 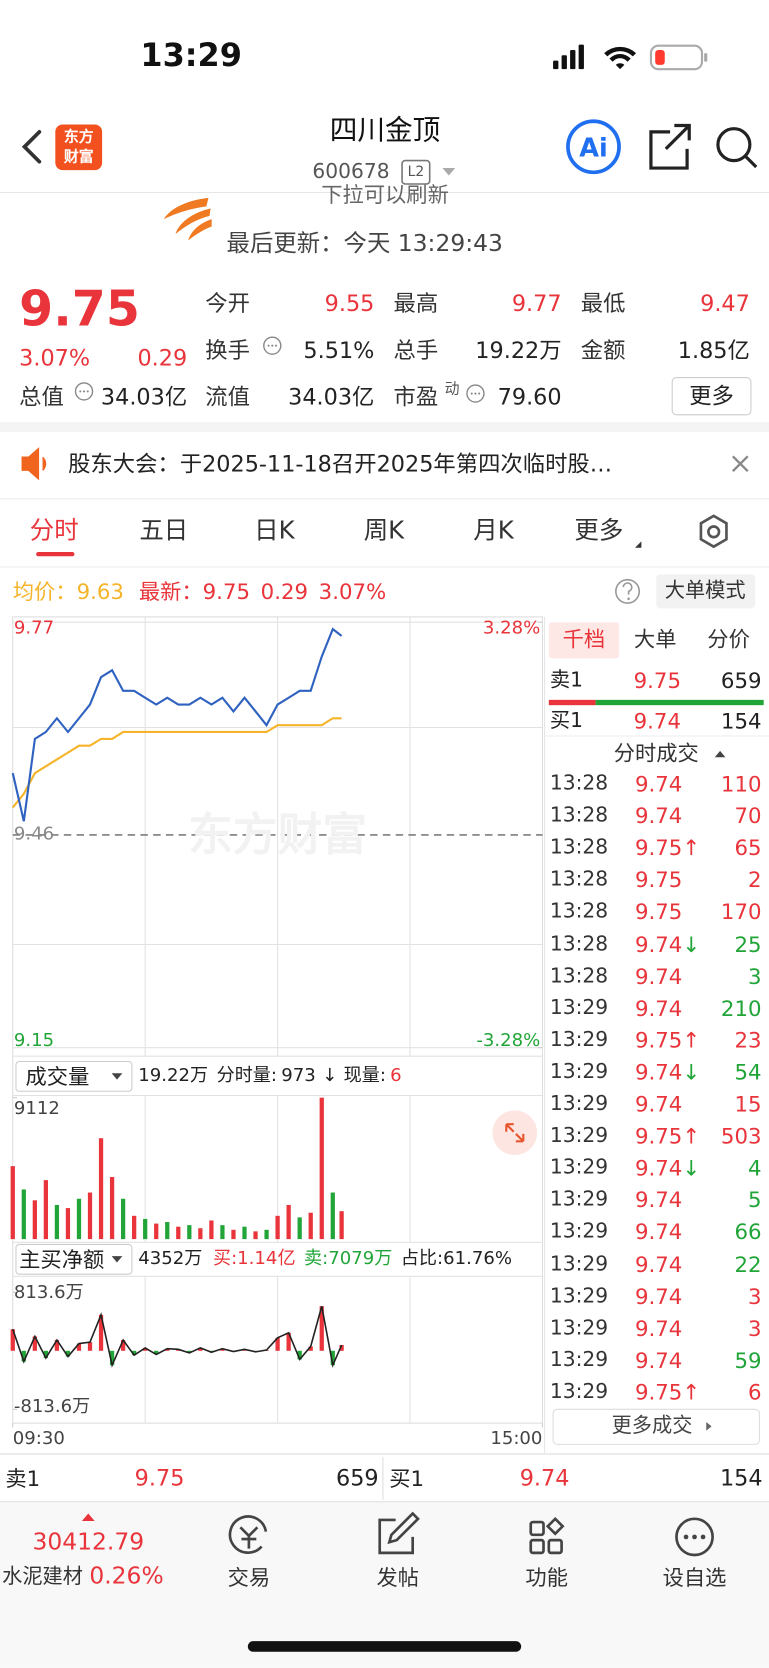 I want to click on ai-label: Ai, so click(x=593, y=147).